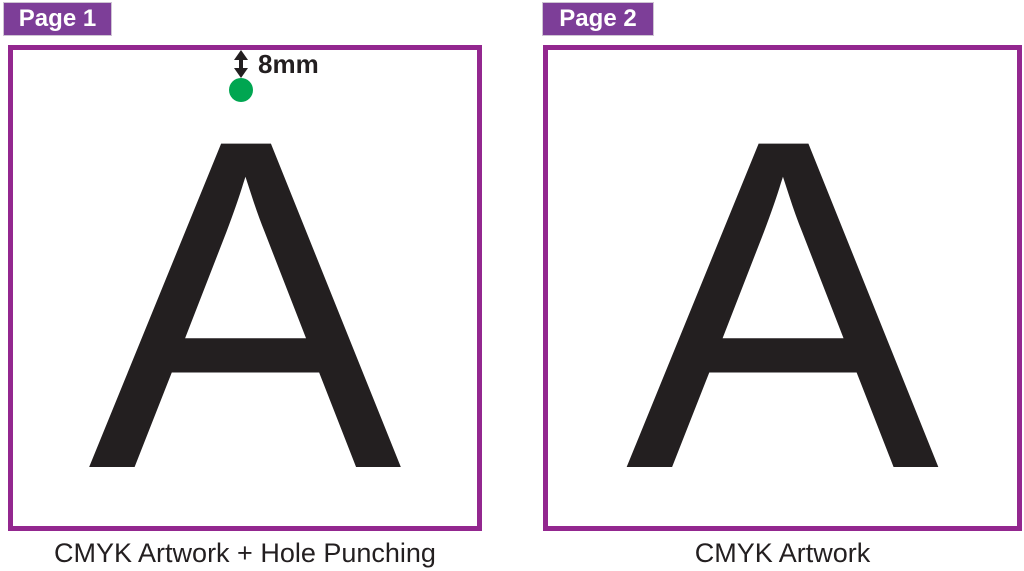 The image size is (1024, 571). What do you see at coordinates (598, 19) in the screenshot?
I see `page-2-label: Page 2` at bounding box center [598, 19].